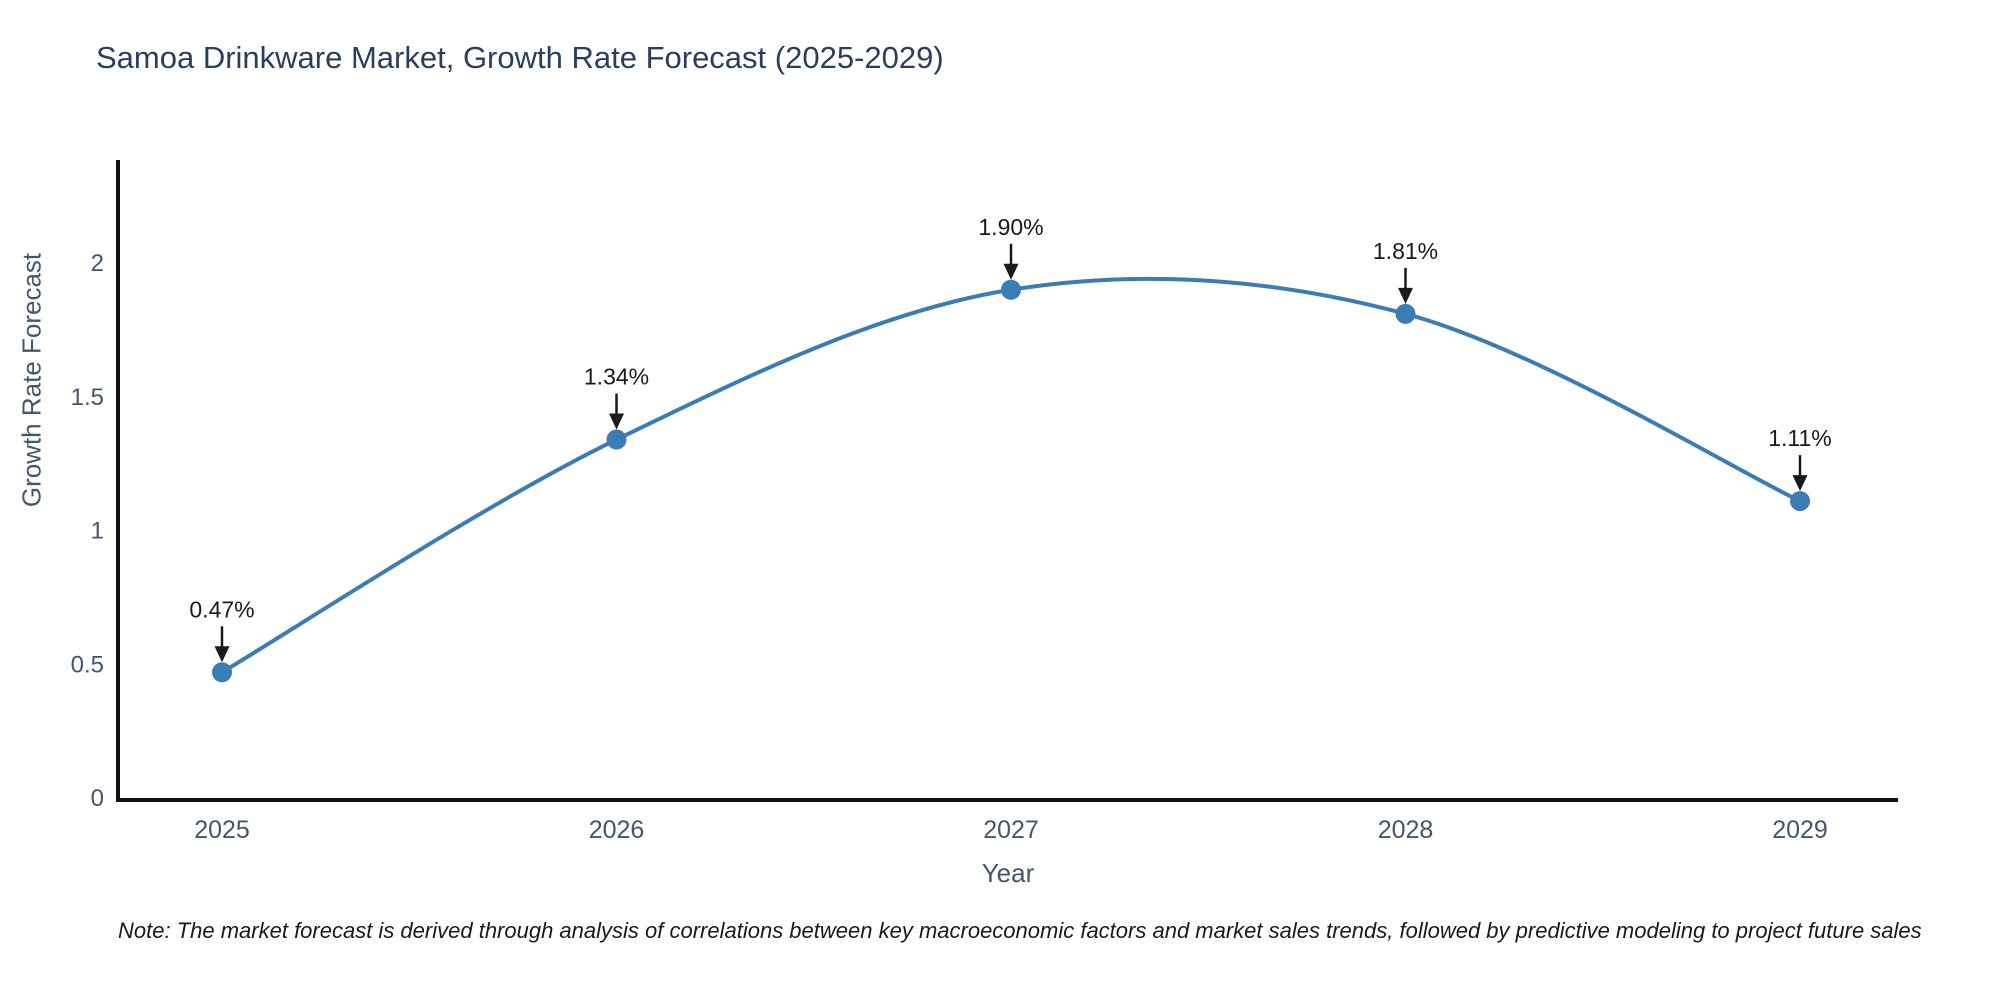 The width and height of the screenshot is (2000, 1000). Describe the element at coordinates (97, 531) in the screenshot. I see `y-tick-label: 1` at that location.